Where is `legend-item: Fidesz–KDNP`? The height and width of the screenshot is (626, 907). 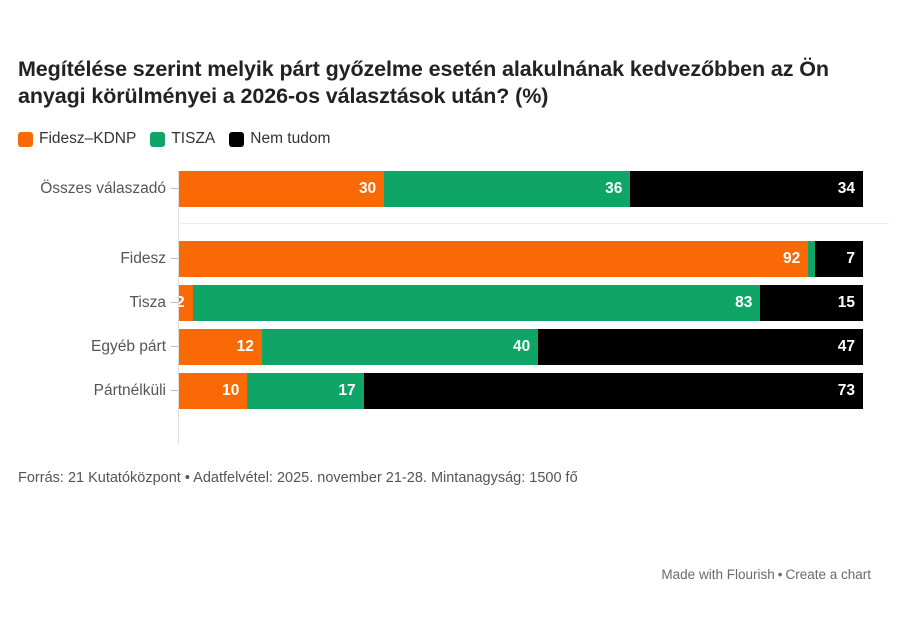 legend-item: Fidesz–KDNP is located at coordinates (77, 139).